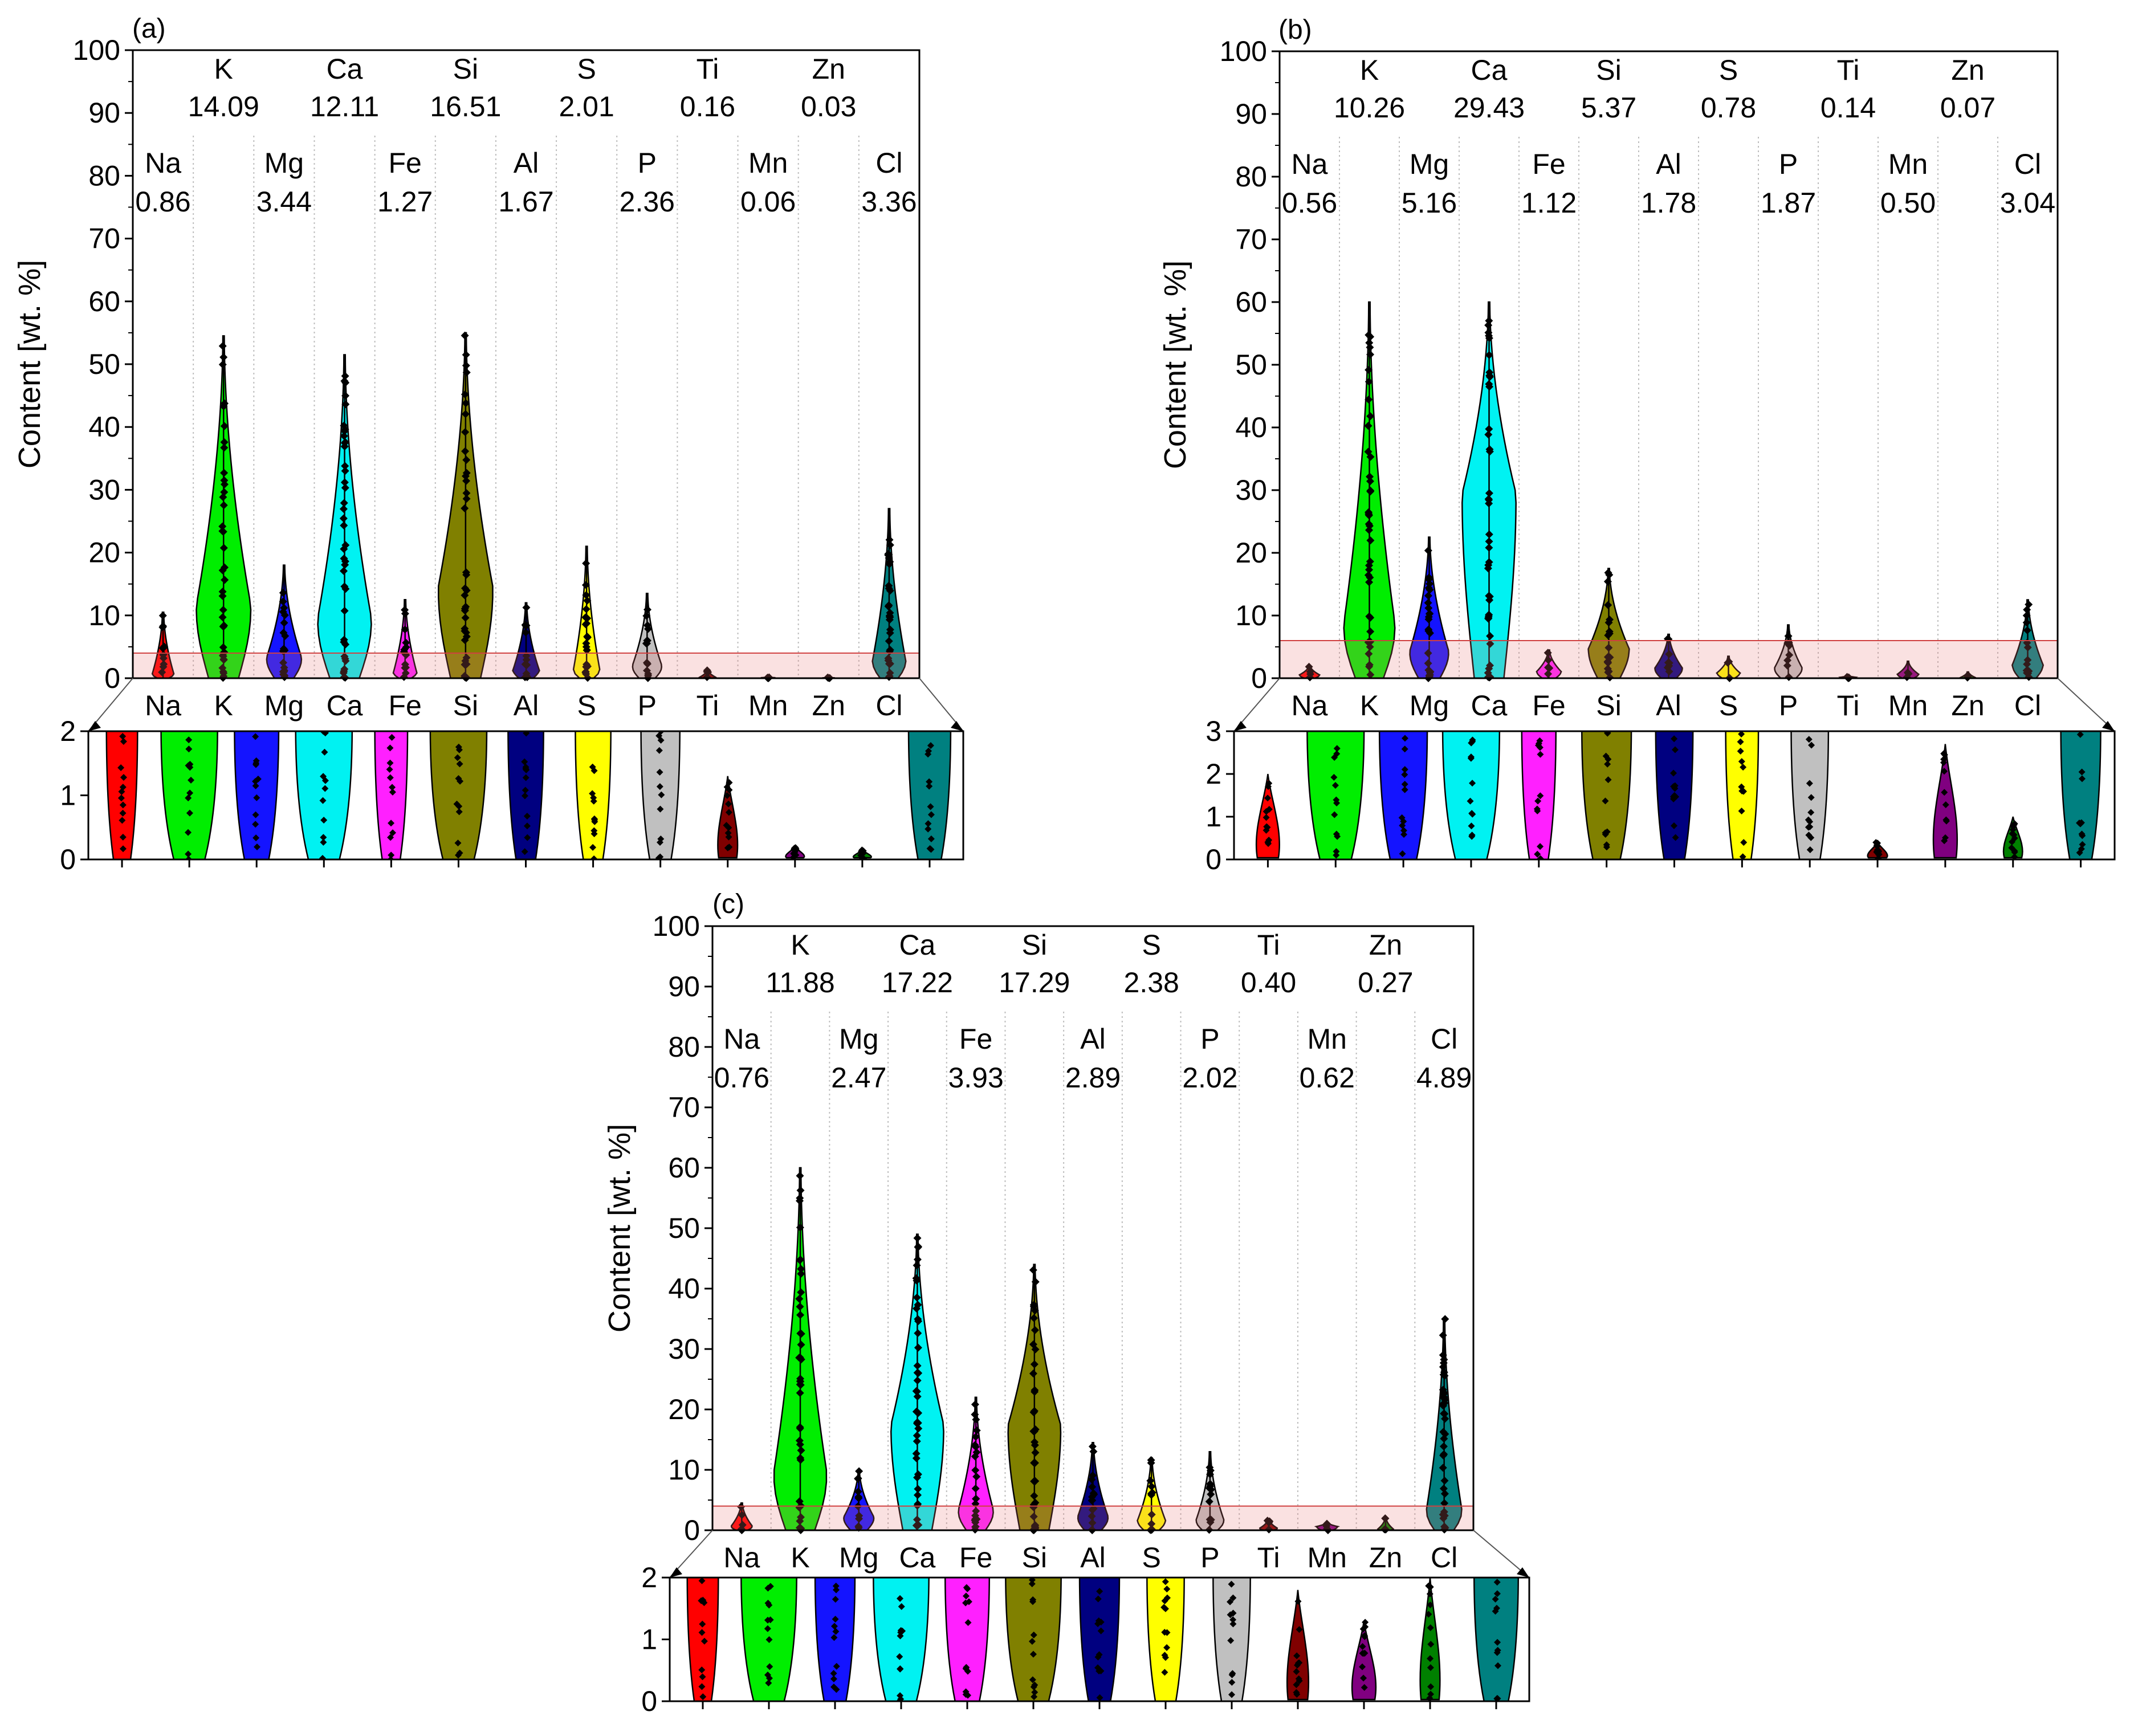 This screenshot has width=2134, height=1736. Describe the element at coordinates (858, 1078) in the screenshot. I see `mean-value-label: 2.47` at that location.